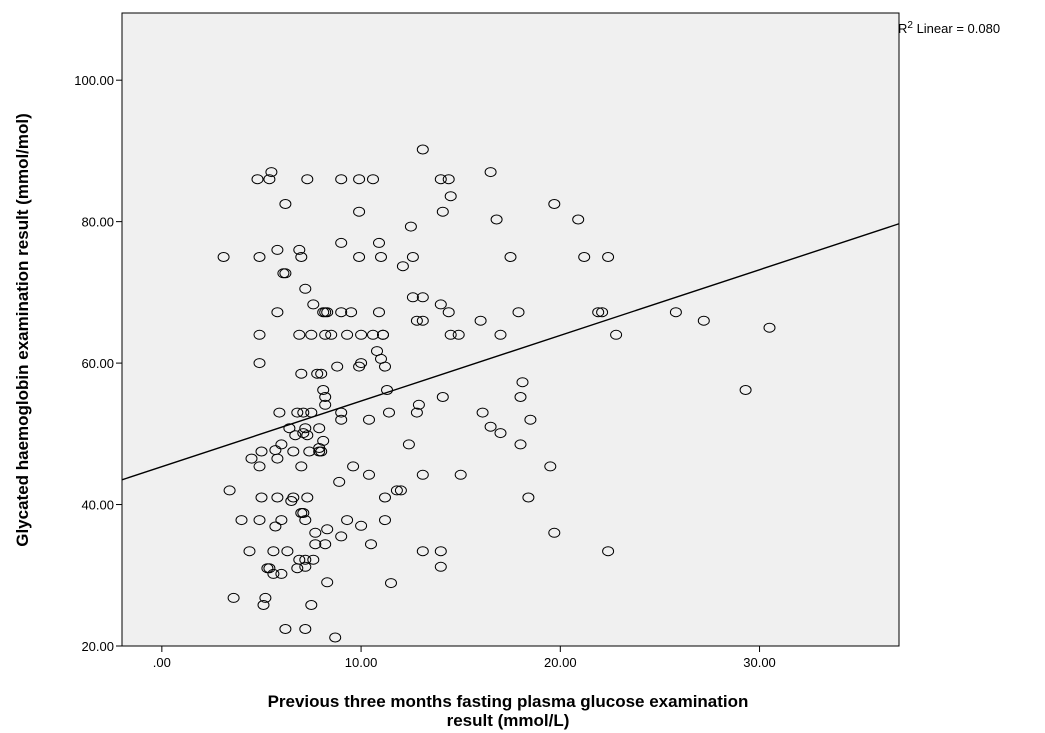 The image size is (1045, 733). I want to click on y-tick-label: 40.00, so click(97, 505).